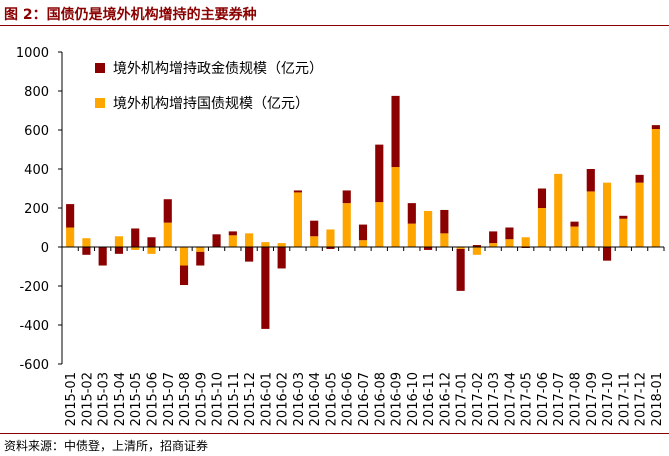  Describe the element at coordinates (334, 25) in the screenshot. I see `title-rule` at that location.